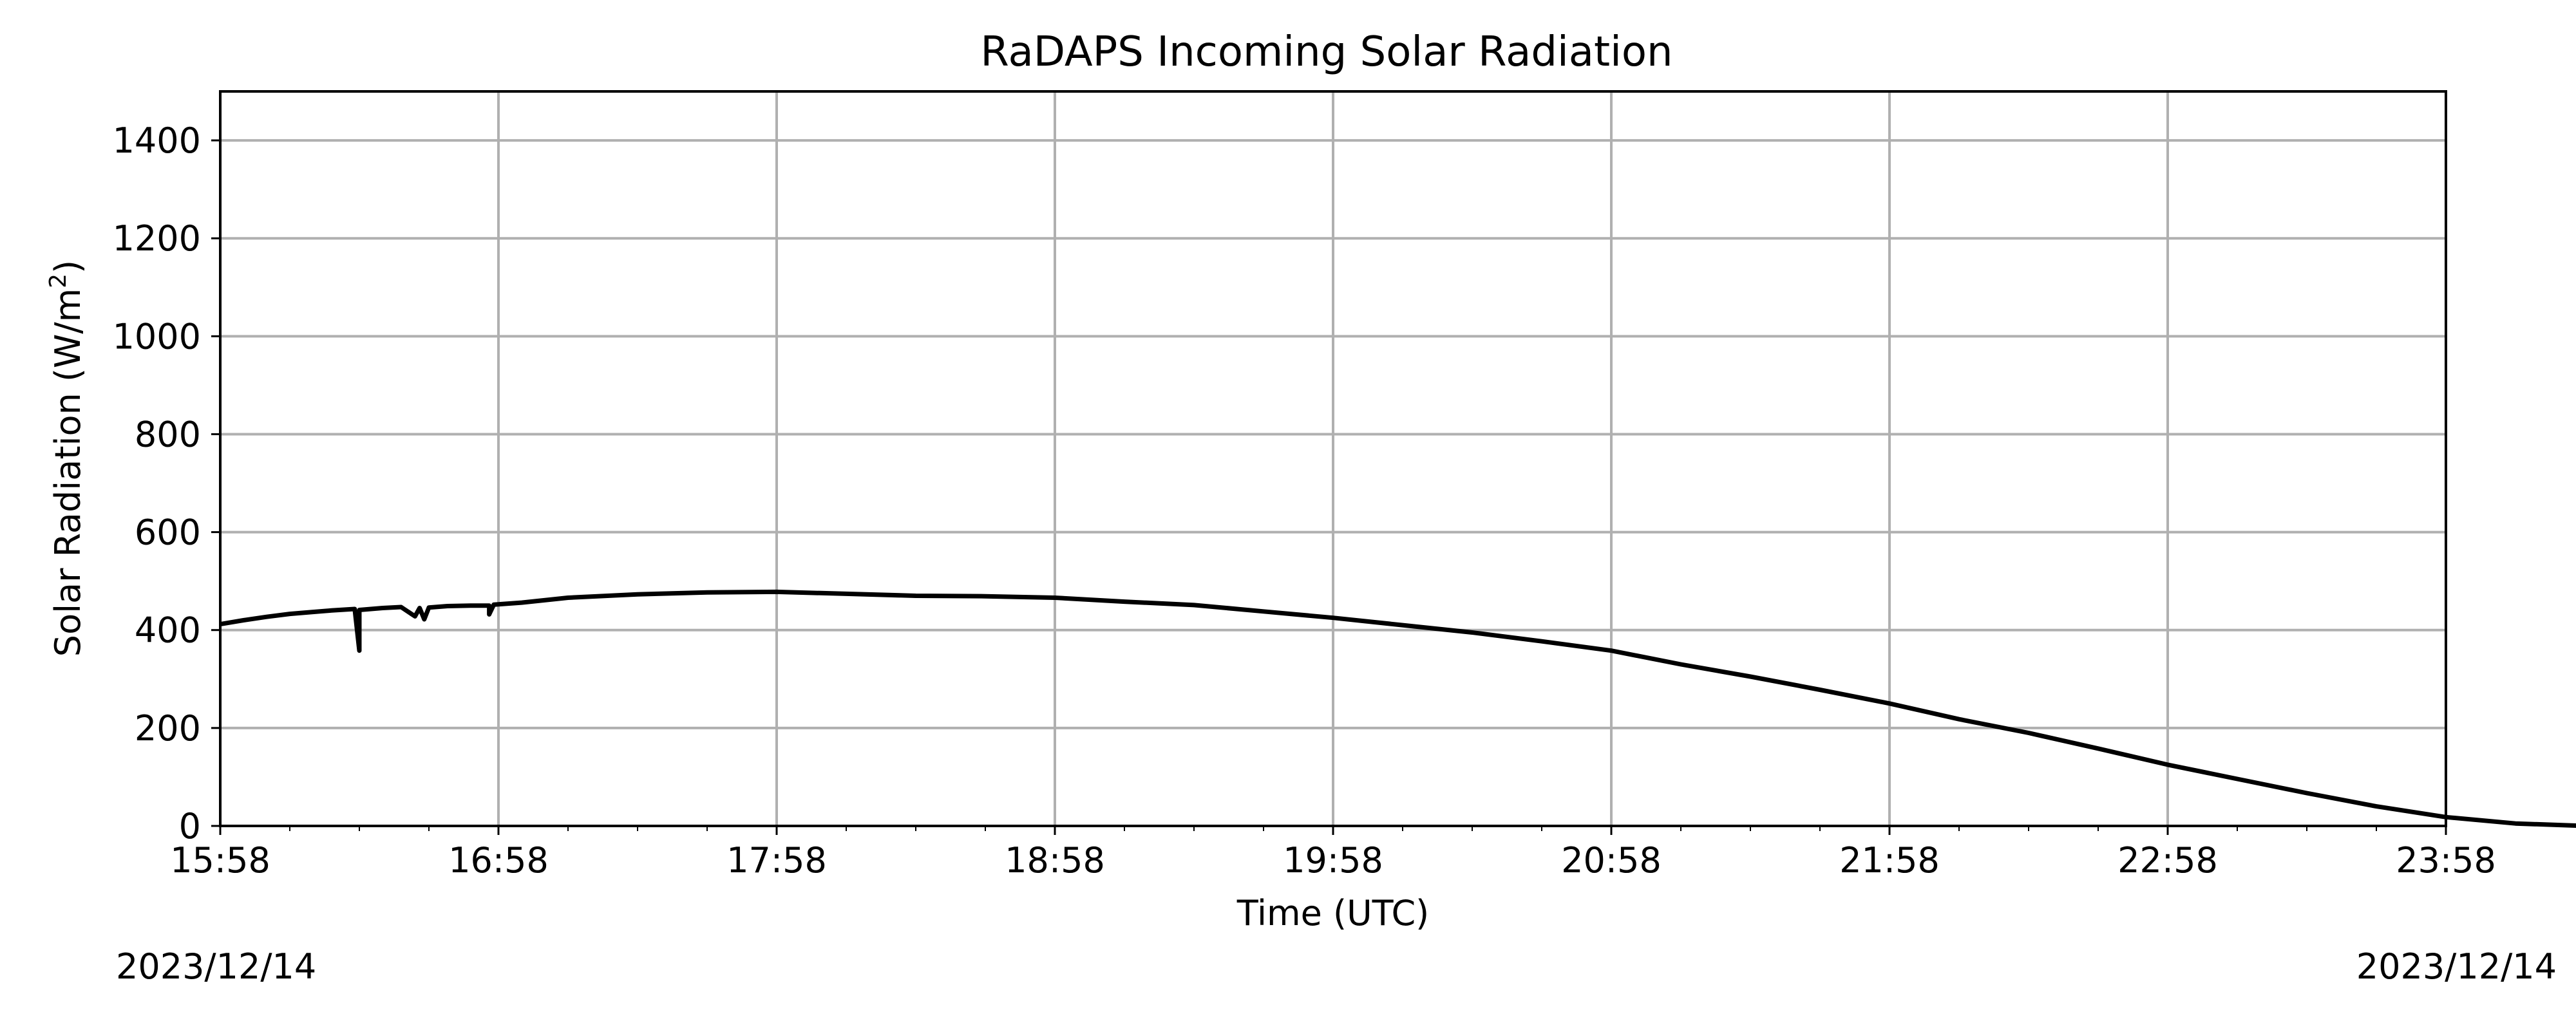 This screenshot has width=2576, height=1030. Describe the element at coordinates (777, 861) in the screenshot. I see `x-tick-label: 17:58` at that location.